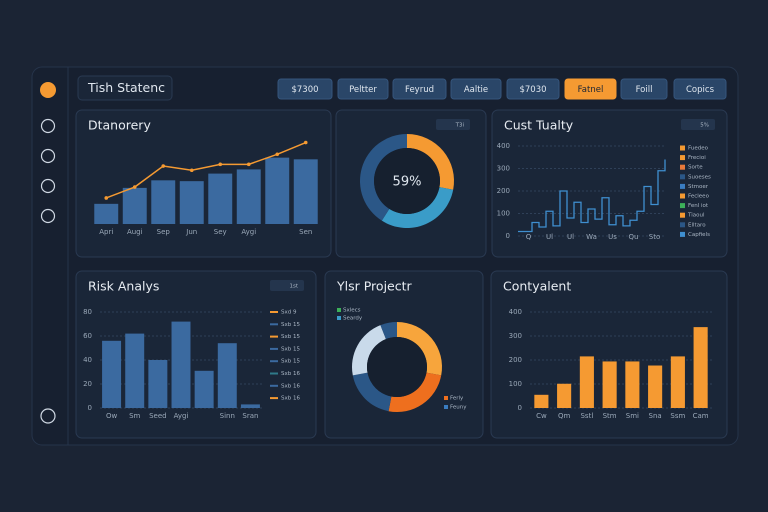 This screenshot has height=512, width=768. What do you see at coordinates (48, 90) in the screenshot?
I see `logo-icon` at bounding box center [48, 90].